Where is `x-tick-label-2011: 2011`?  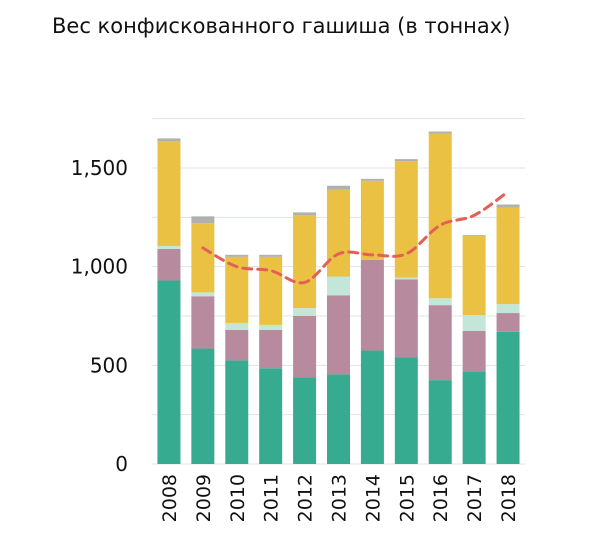
x-tick-label-2011: 2011 is located at coordinates (272, 498).